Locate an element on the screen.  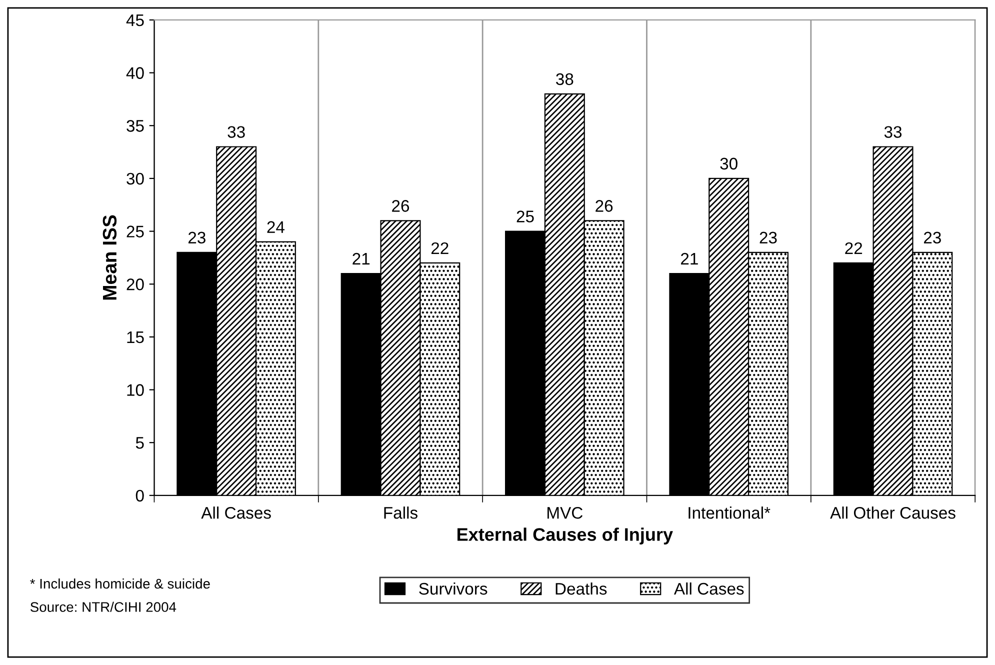
y-axis-title: Mean ISS is located at coordinates (109, 257).